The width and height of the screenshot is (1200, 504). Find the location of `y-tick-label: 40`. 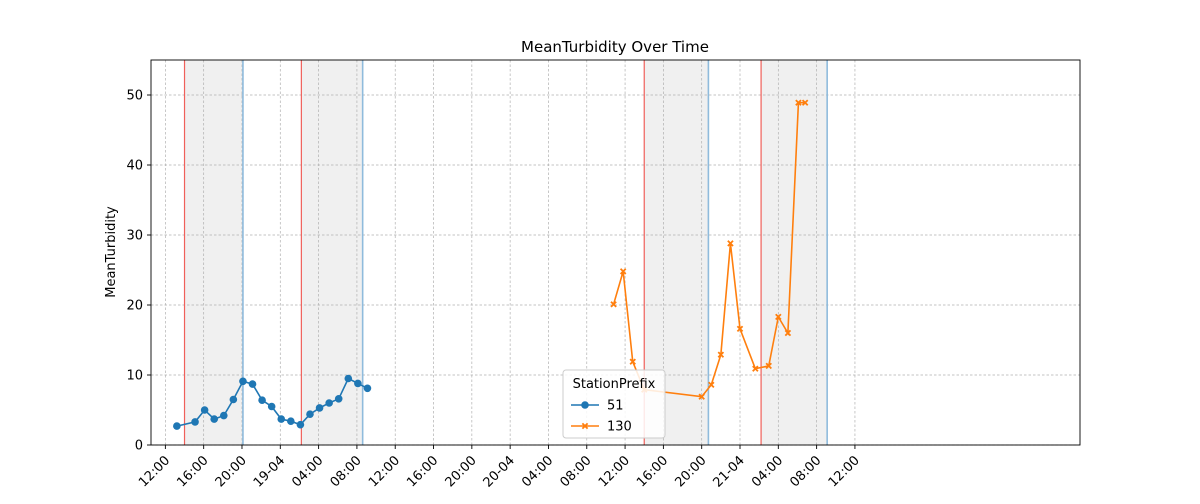

y-tick-label: 40 is located at coordinates (134, 166).